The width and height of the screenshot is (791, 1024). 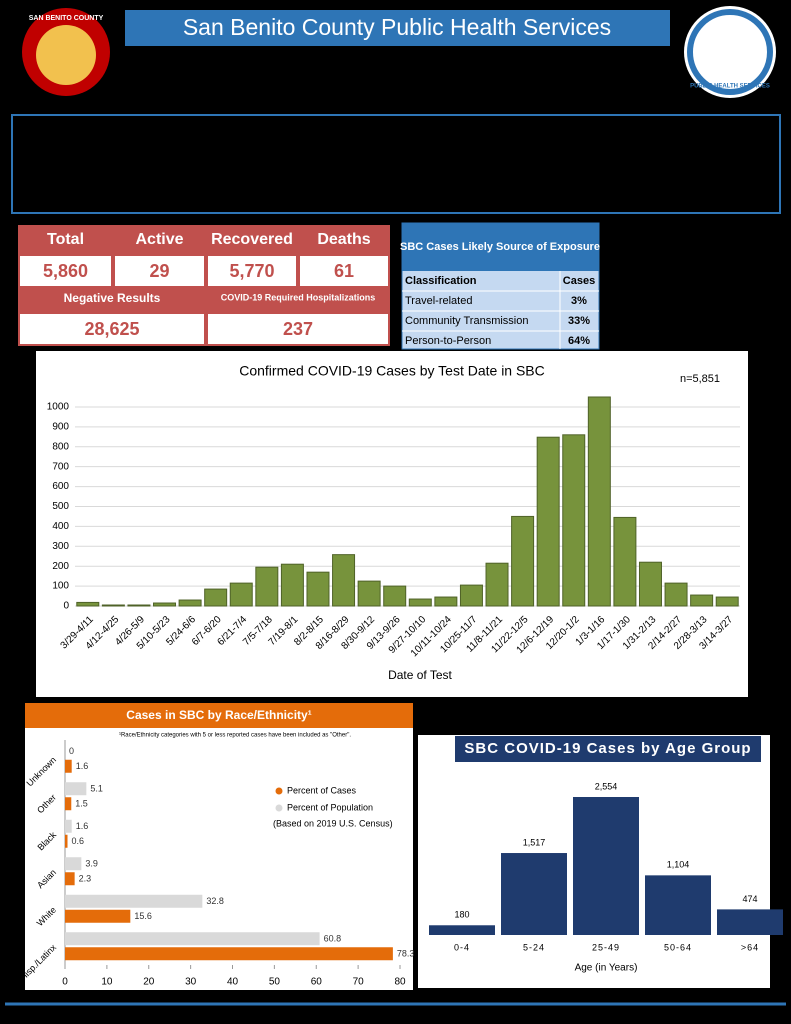 I want to click on legend-note: (Based on 2019 U.S. Census), so click(x=333, y=823).